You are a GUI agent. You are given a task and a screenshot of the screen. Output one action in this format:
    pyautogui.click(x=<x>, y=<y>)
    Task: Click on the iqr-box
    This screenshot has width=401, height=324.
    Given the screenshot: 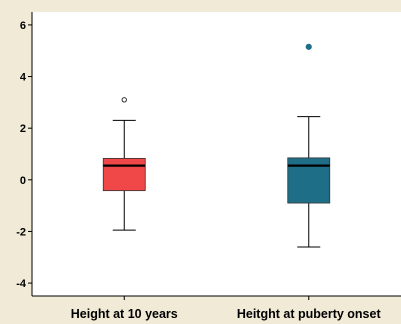 What is the action you would take?
    pyautogui.click(x=124, y=174)
    